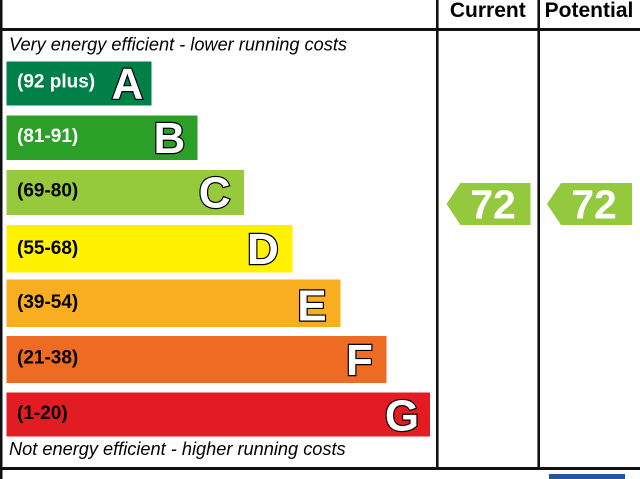 This screenshot has width=640, height=479. I want to click on svg-text: A, so click(128, 84).